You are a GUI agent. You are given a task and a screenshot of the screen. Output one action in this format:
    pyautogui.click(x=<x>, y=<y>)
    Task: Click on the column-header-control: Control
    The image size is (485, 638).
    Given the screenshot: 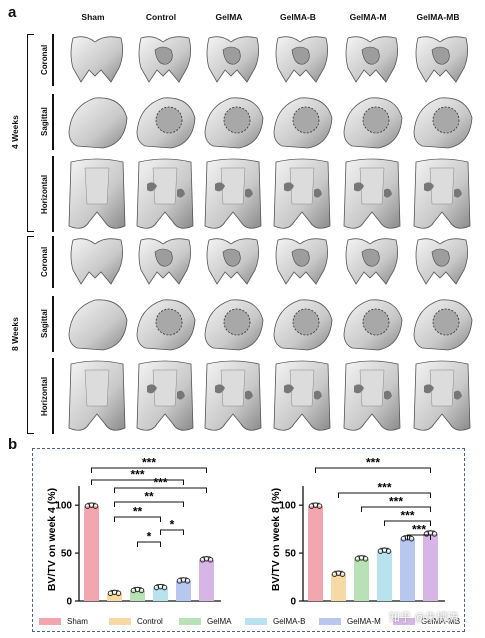 What is the action you would take?
    pyautogui.click(x=161, y=17)
    